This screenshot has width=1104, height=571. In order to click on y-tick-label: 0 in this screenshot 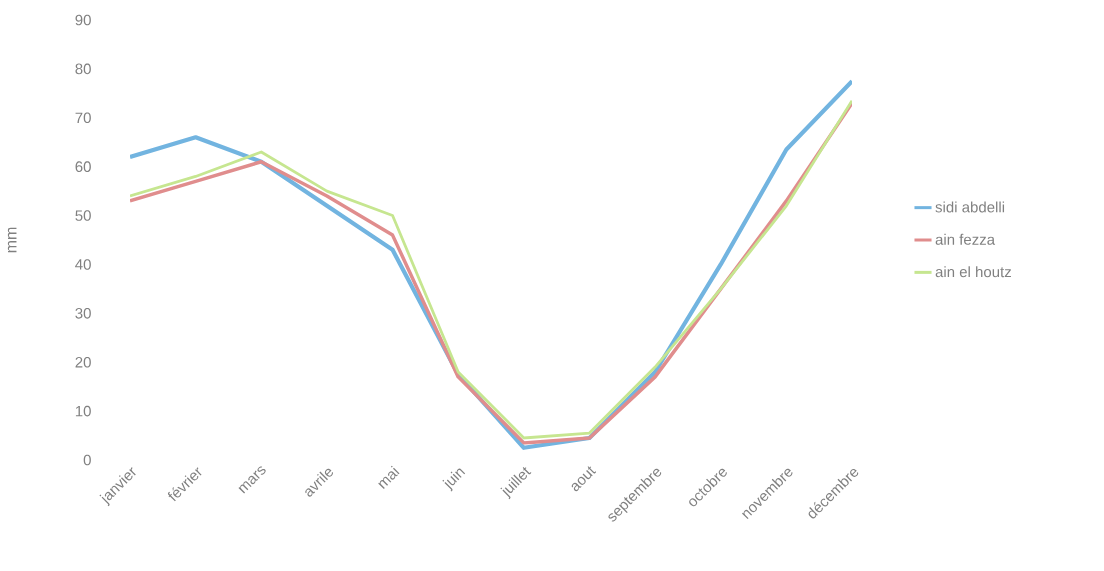, I will do `click(87, 460)`.